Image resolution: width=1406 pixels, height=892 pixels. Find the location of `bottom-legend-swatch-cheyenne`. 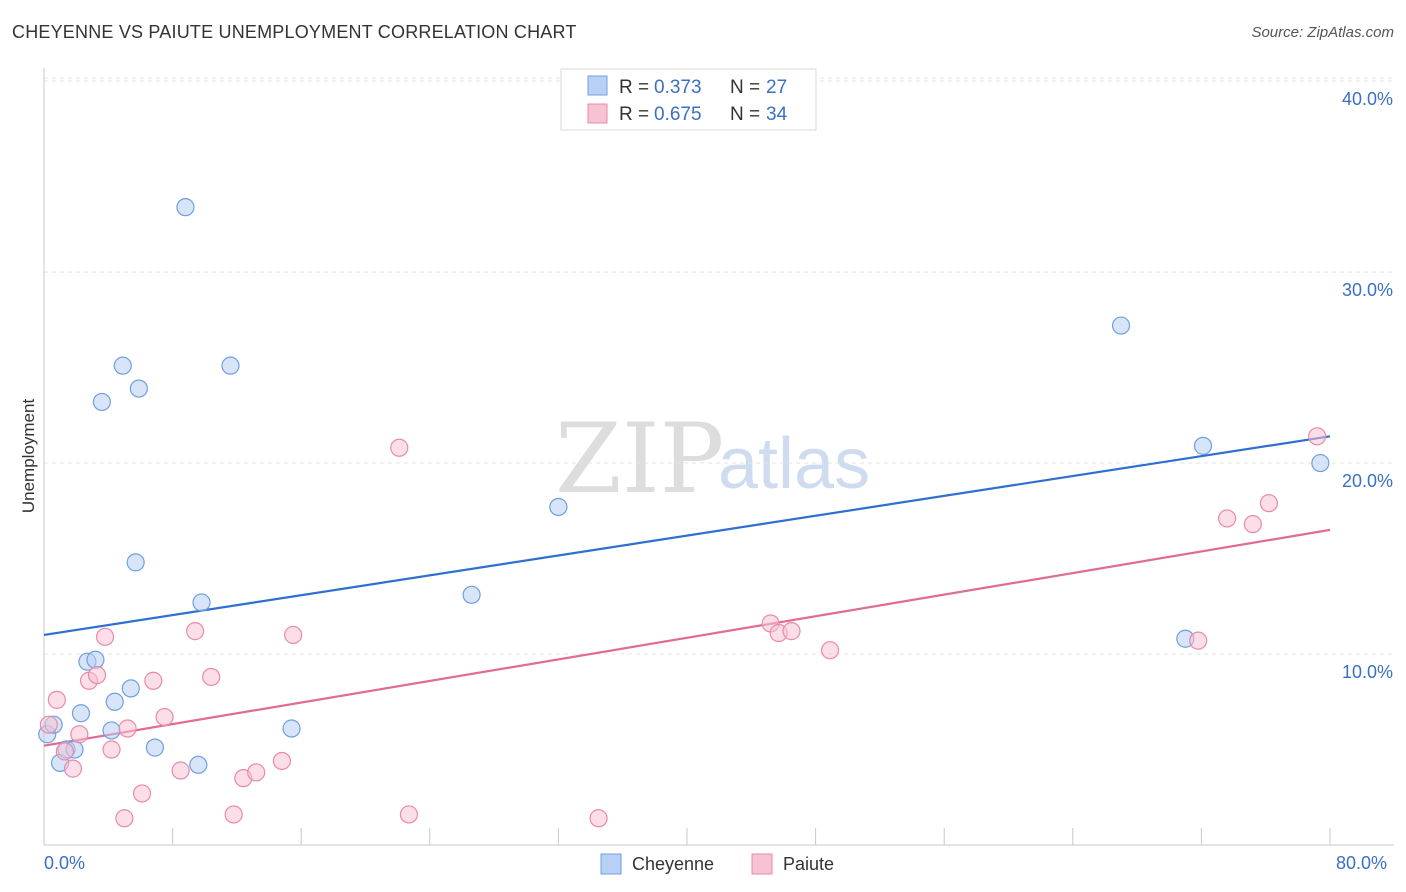

bottom-legend-swatch-cheyenne is located at coordinates (611, 864).